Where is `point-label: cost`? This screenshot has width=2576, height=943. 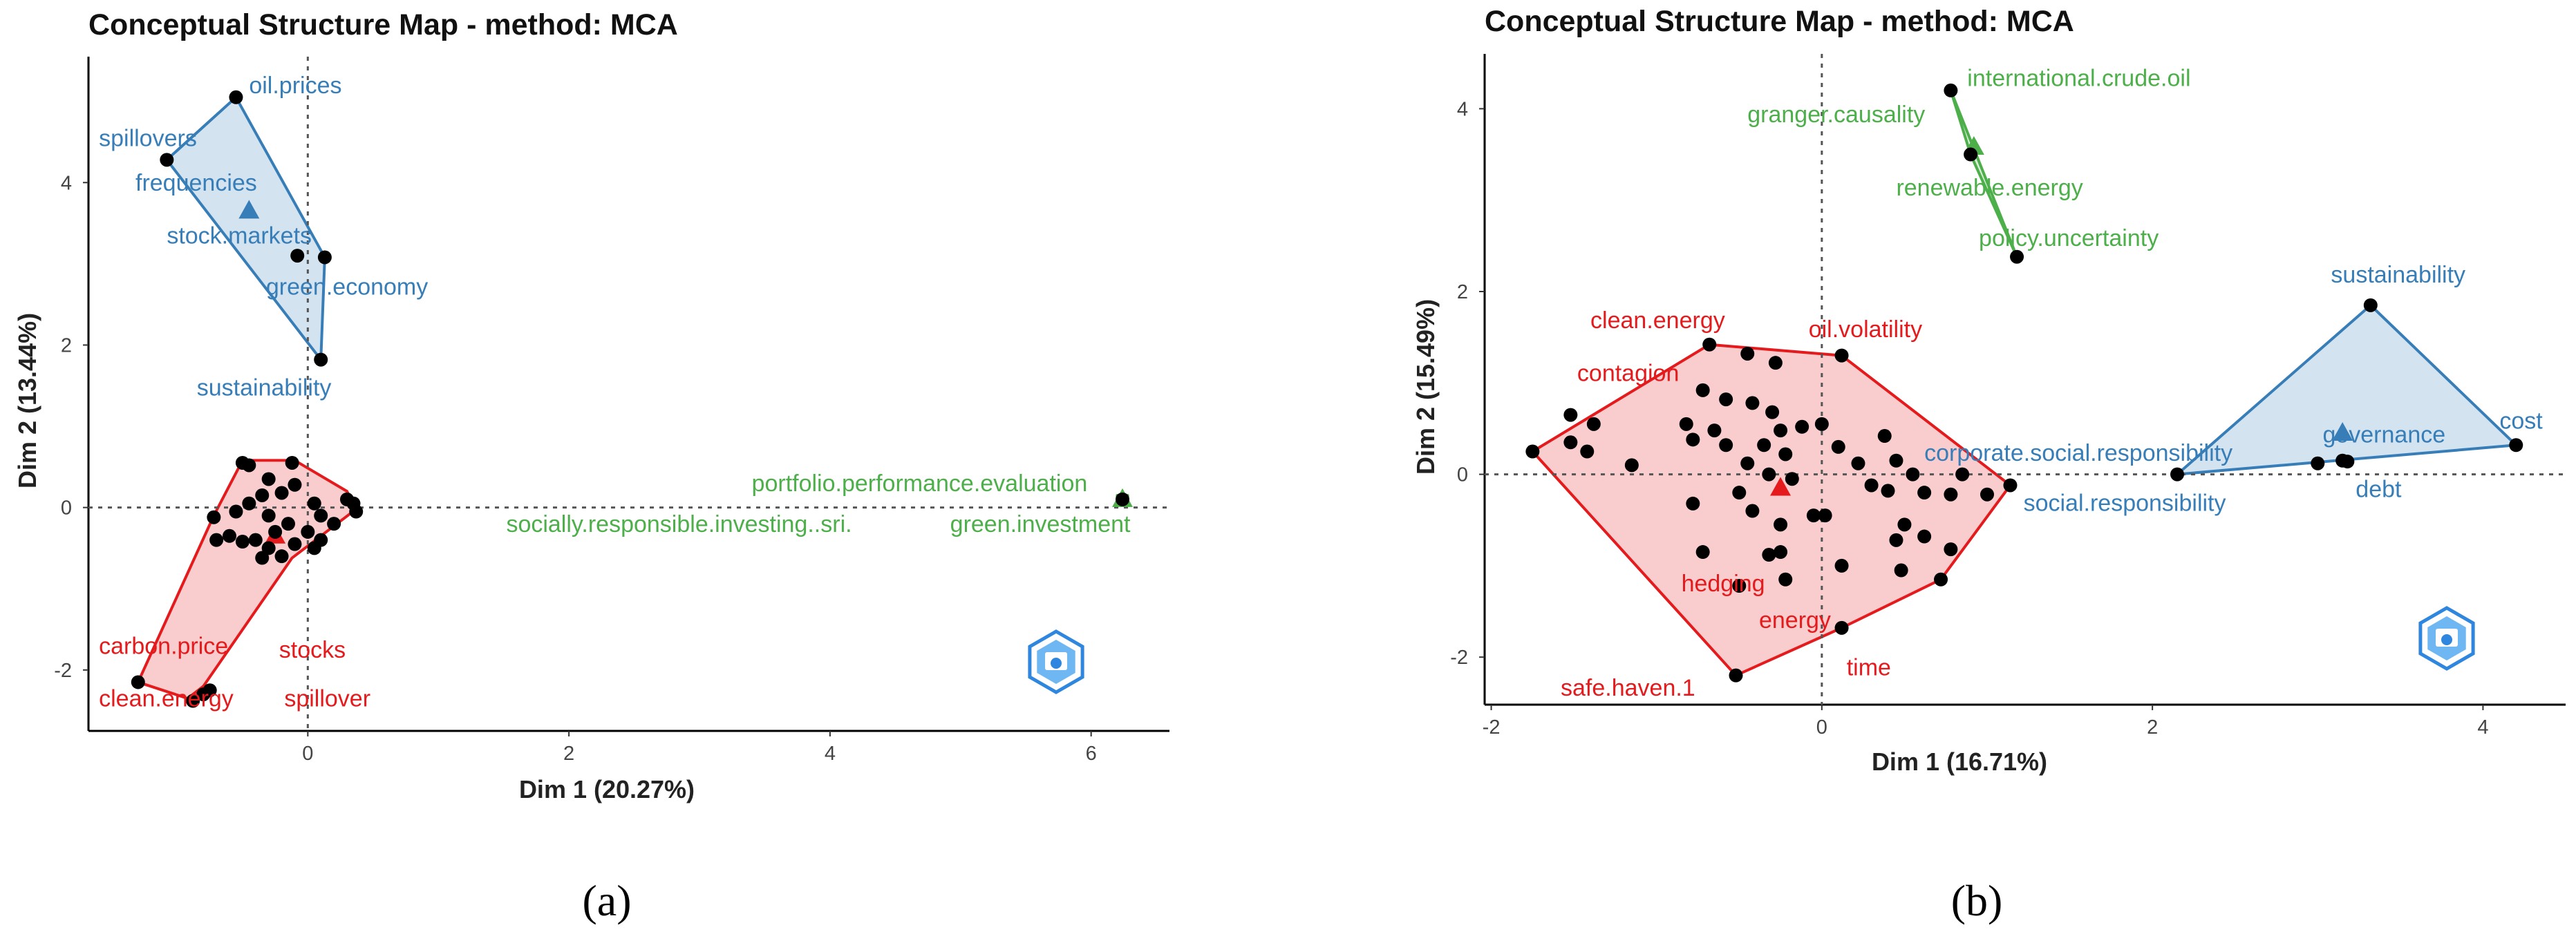 point-label: cost is located at coordinates (2521, 421).